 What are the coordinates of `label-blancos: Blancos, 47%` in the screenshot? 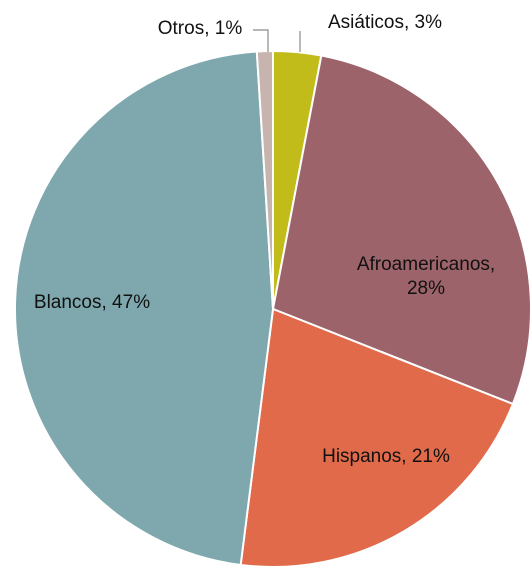 It's located at (92, 302).